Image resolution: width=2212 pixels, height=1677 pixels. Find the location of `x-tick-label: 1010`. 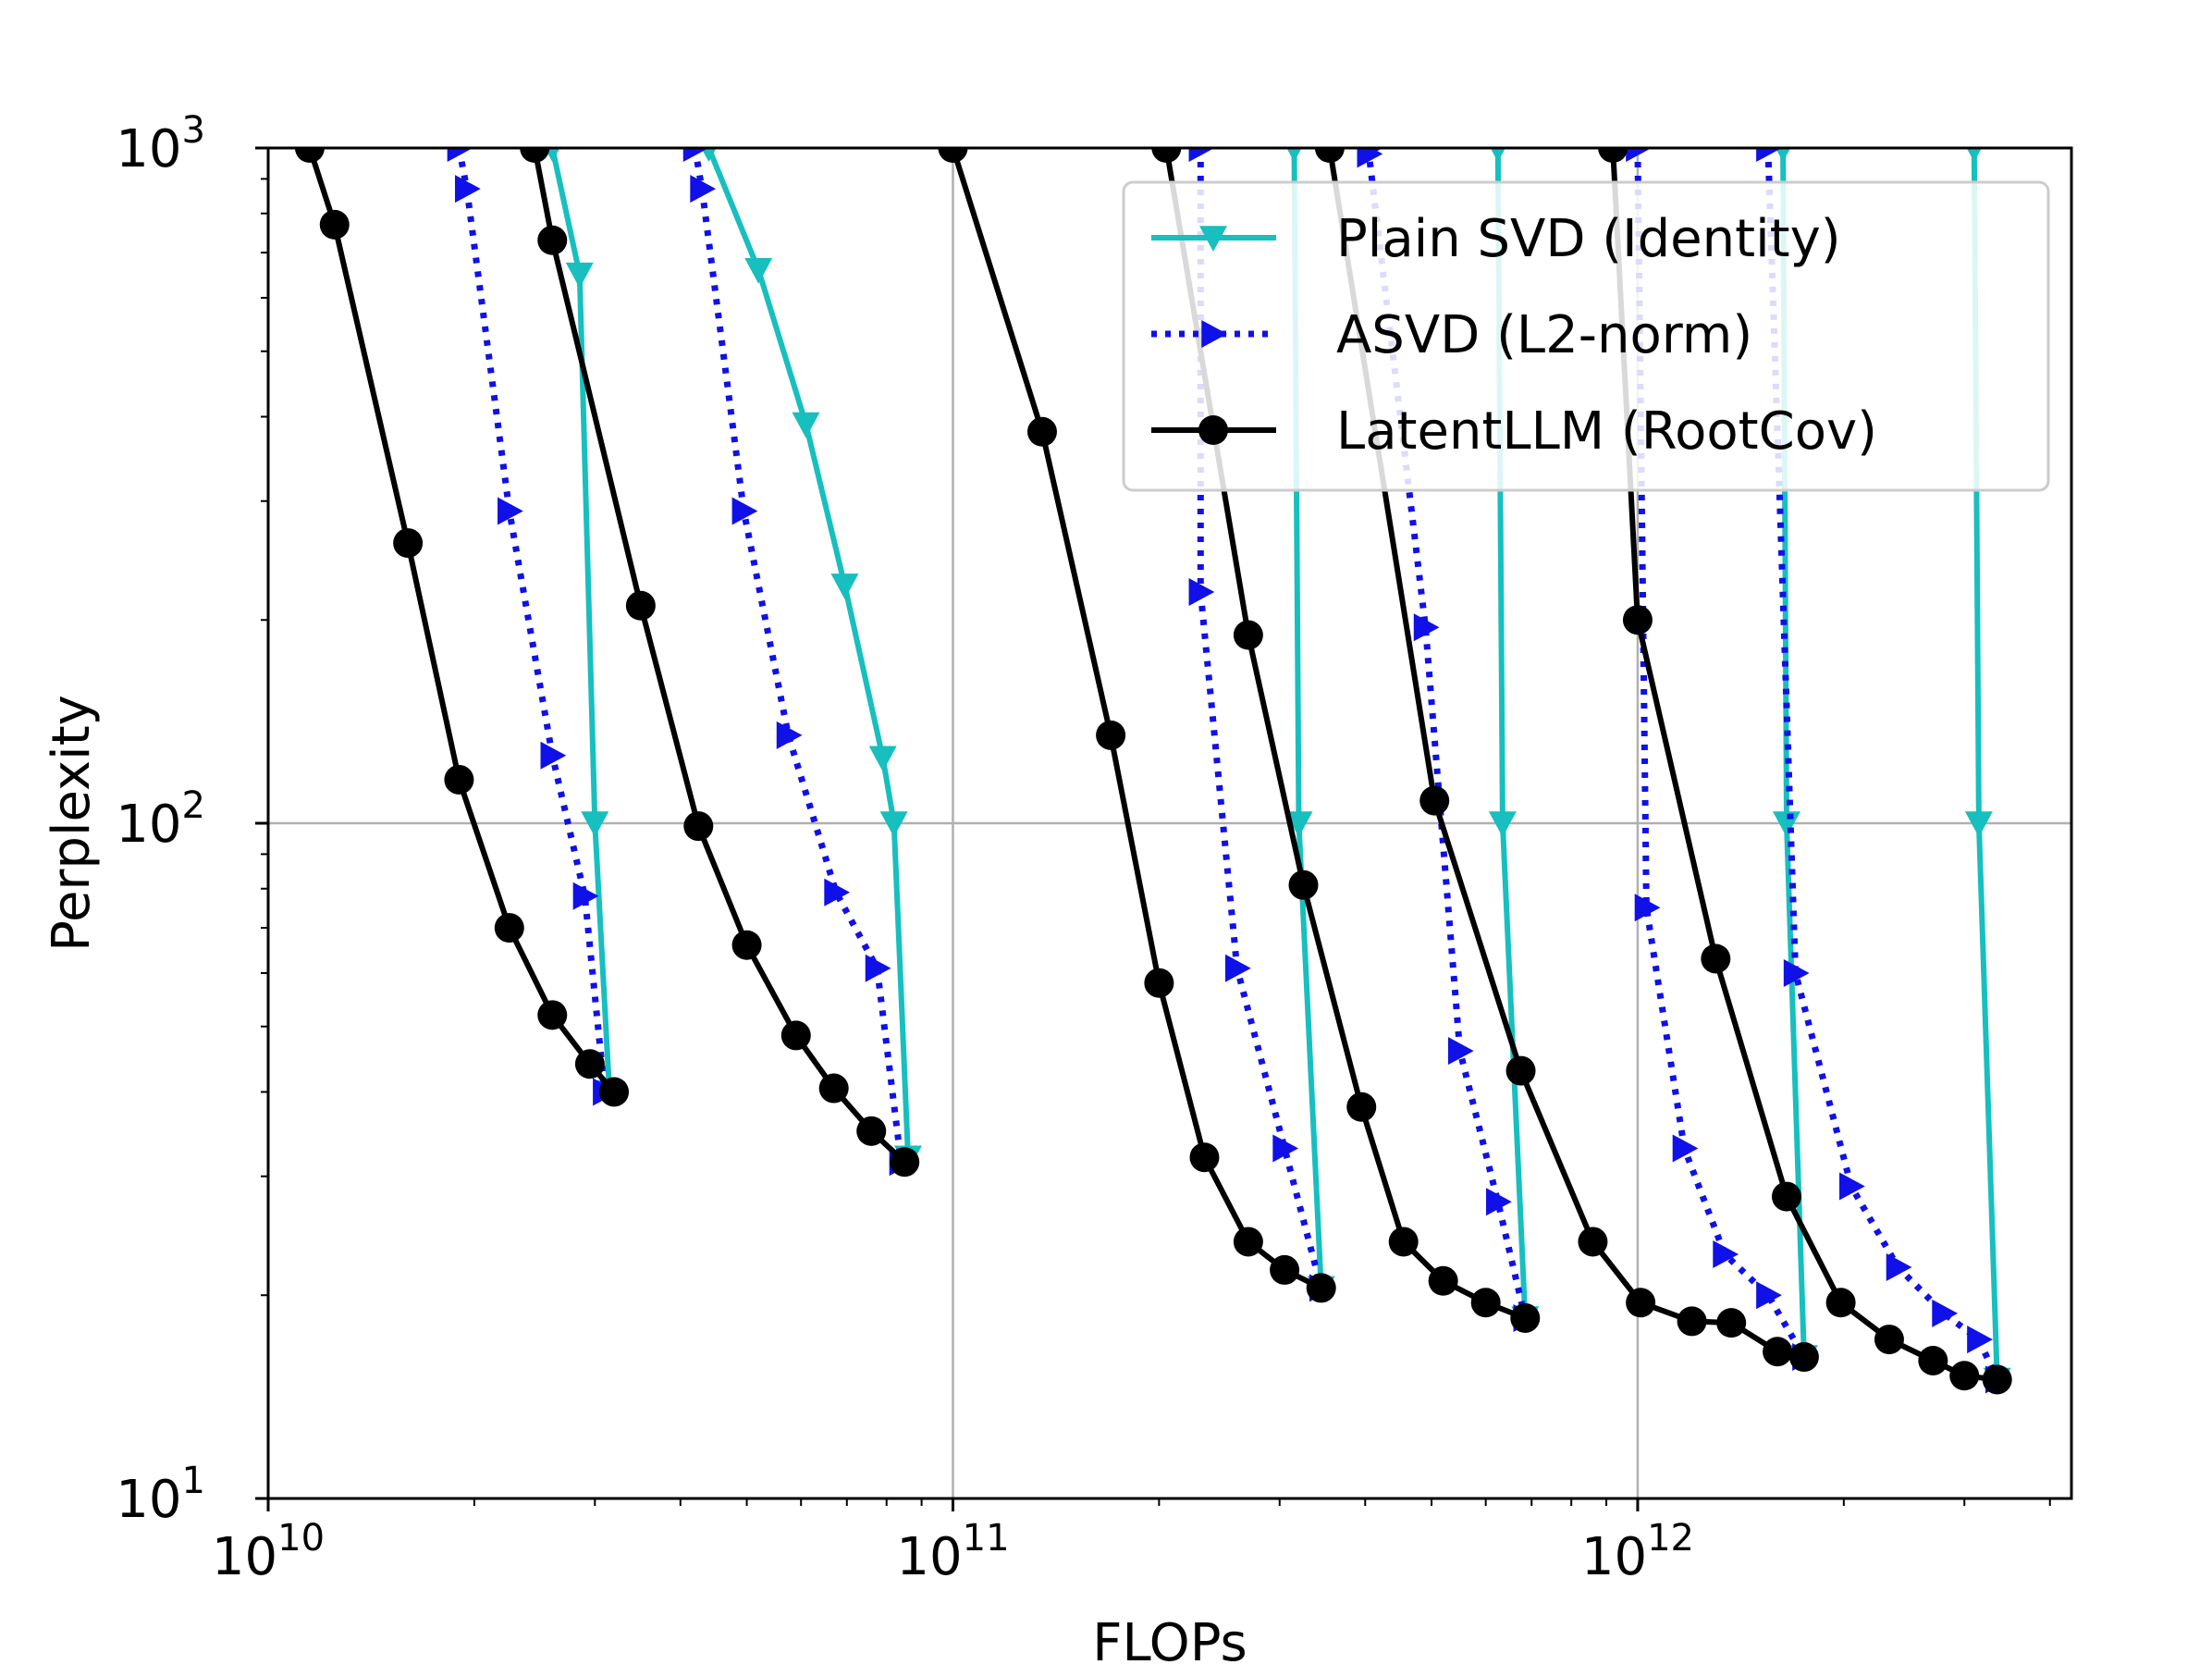

x-tick-label: 1010 is located at coordinates (269, 1552).